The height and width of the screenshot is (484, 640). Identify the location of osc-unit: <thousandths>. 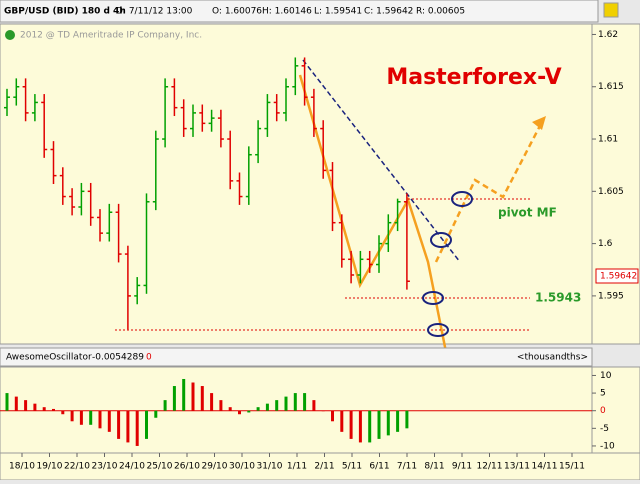
(552, 358).